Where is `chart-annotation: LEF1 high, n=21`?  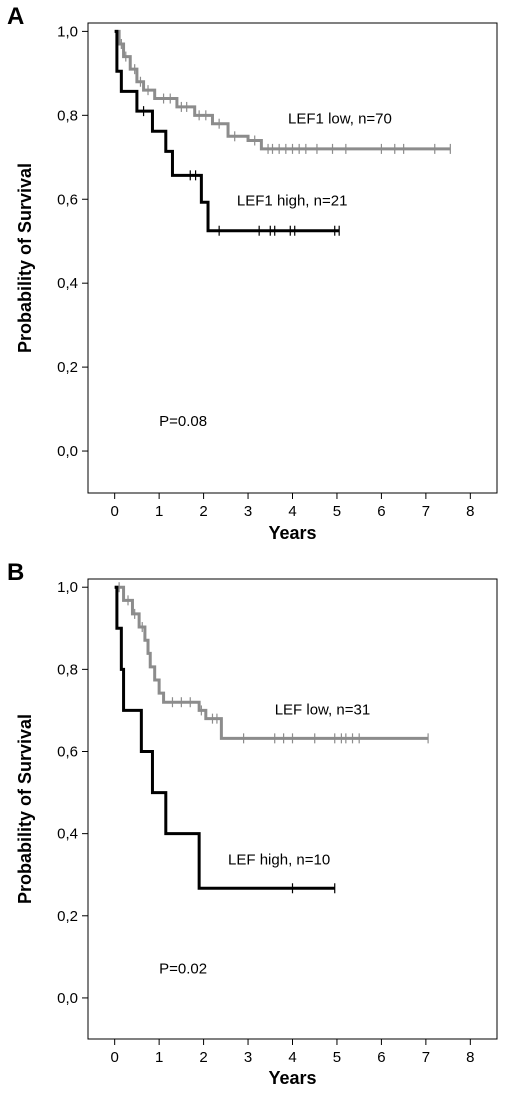
chart-annotation: LEF1 high, n=21 is located at coordinates (292, 201).